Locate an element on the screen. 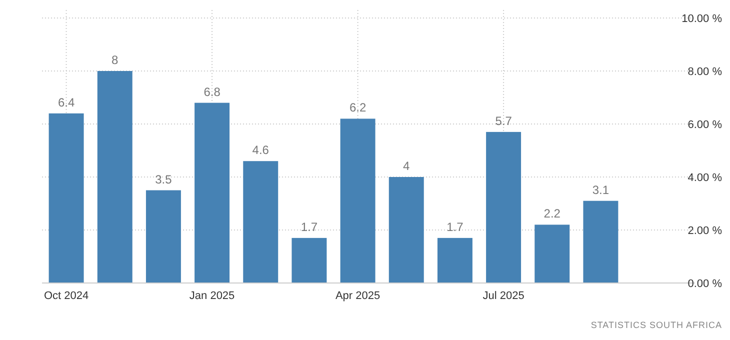 Image resolution: width=730 pixels, height=340 pixels. x-tick-label: Jan 2025 is located at coordinates (212, 296).